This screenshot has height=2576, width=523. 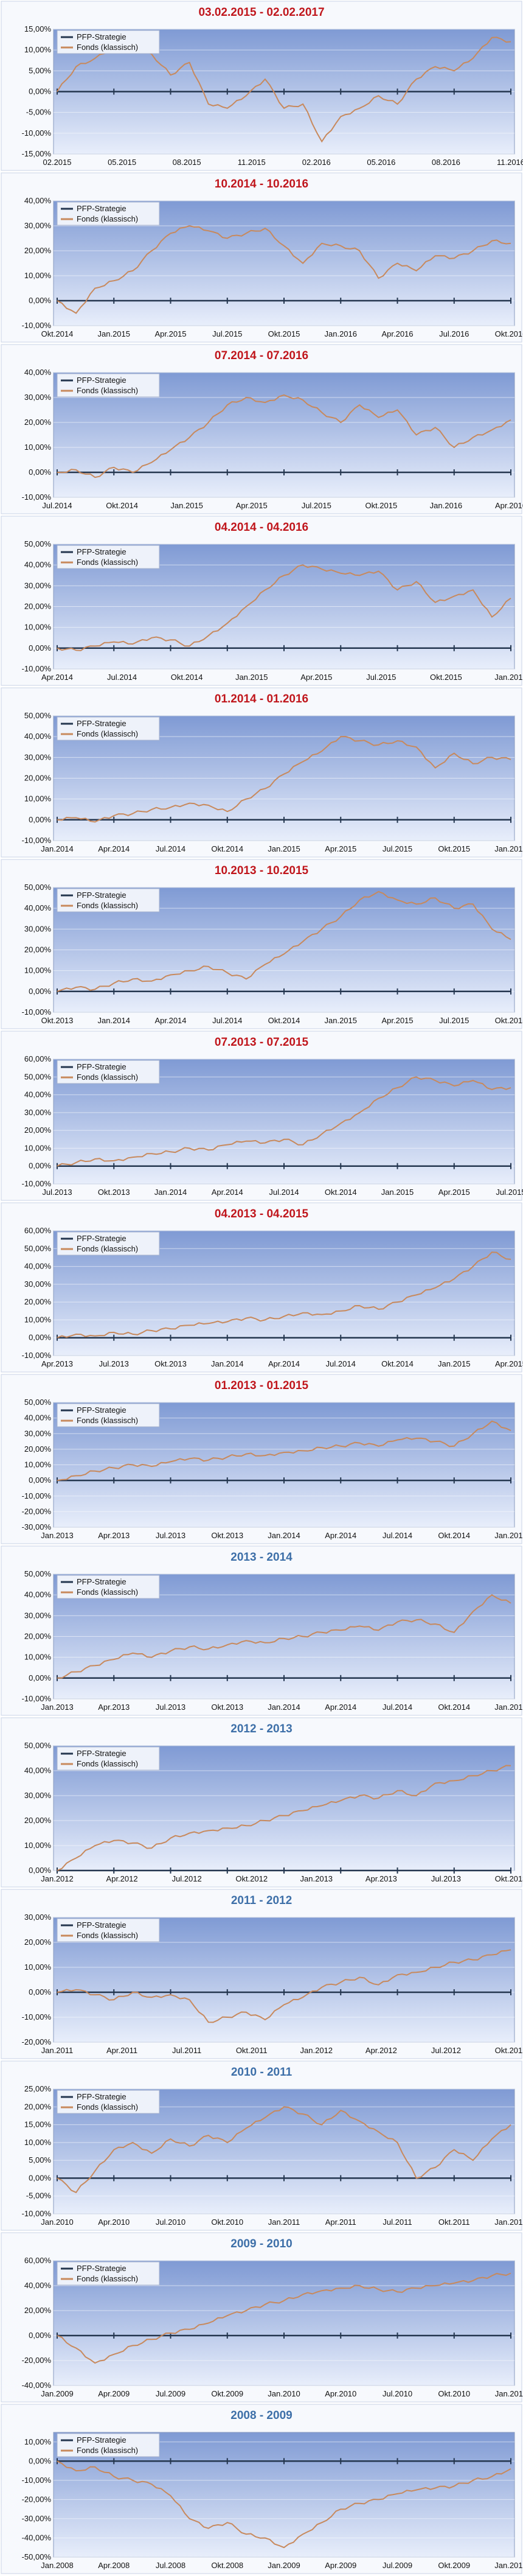 What do you see at coordinates (38, 1594) in the screenshot?
I see `y-tick-label: 40,00%` at bounding box center [38, 1594].